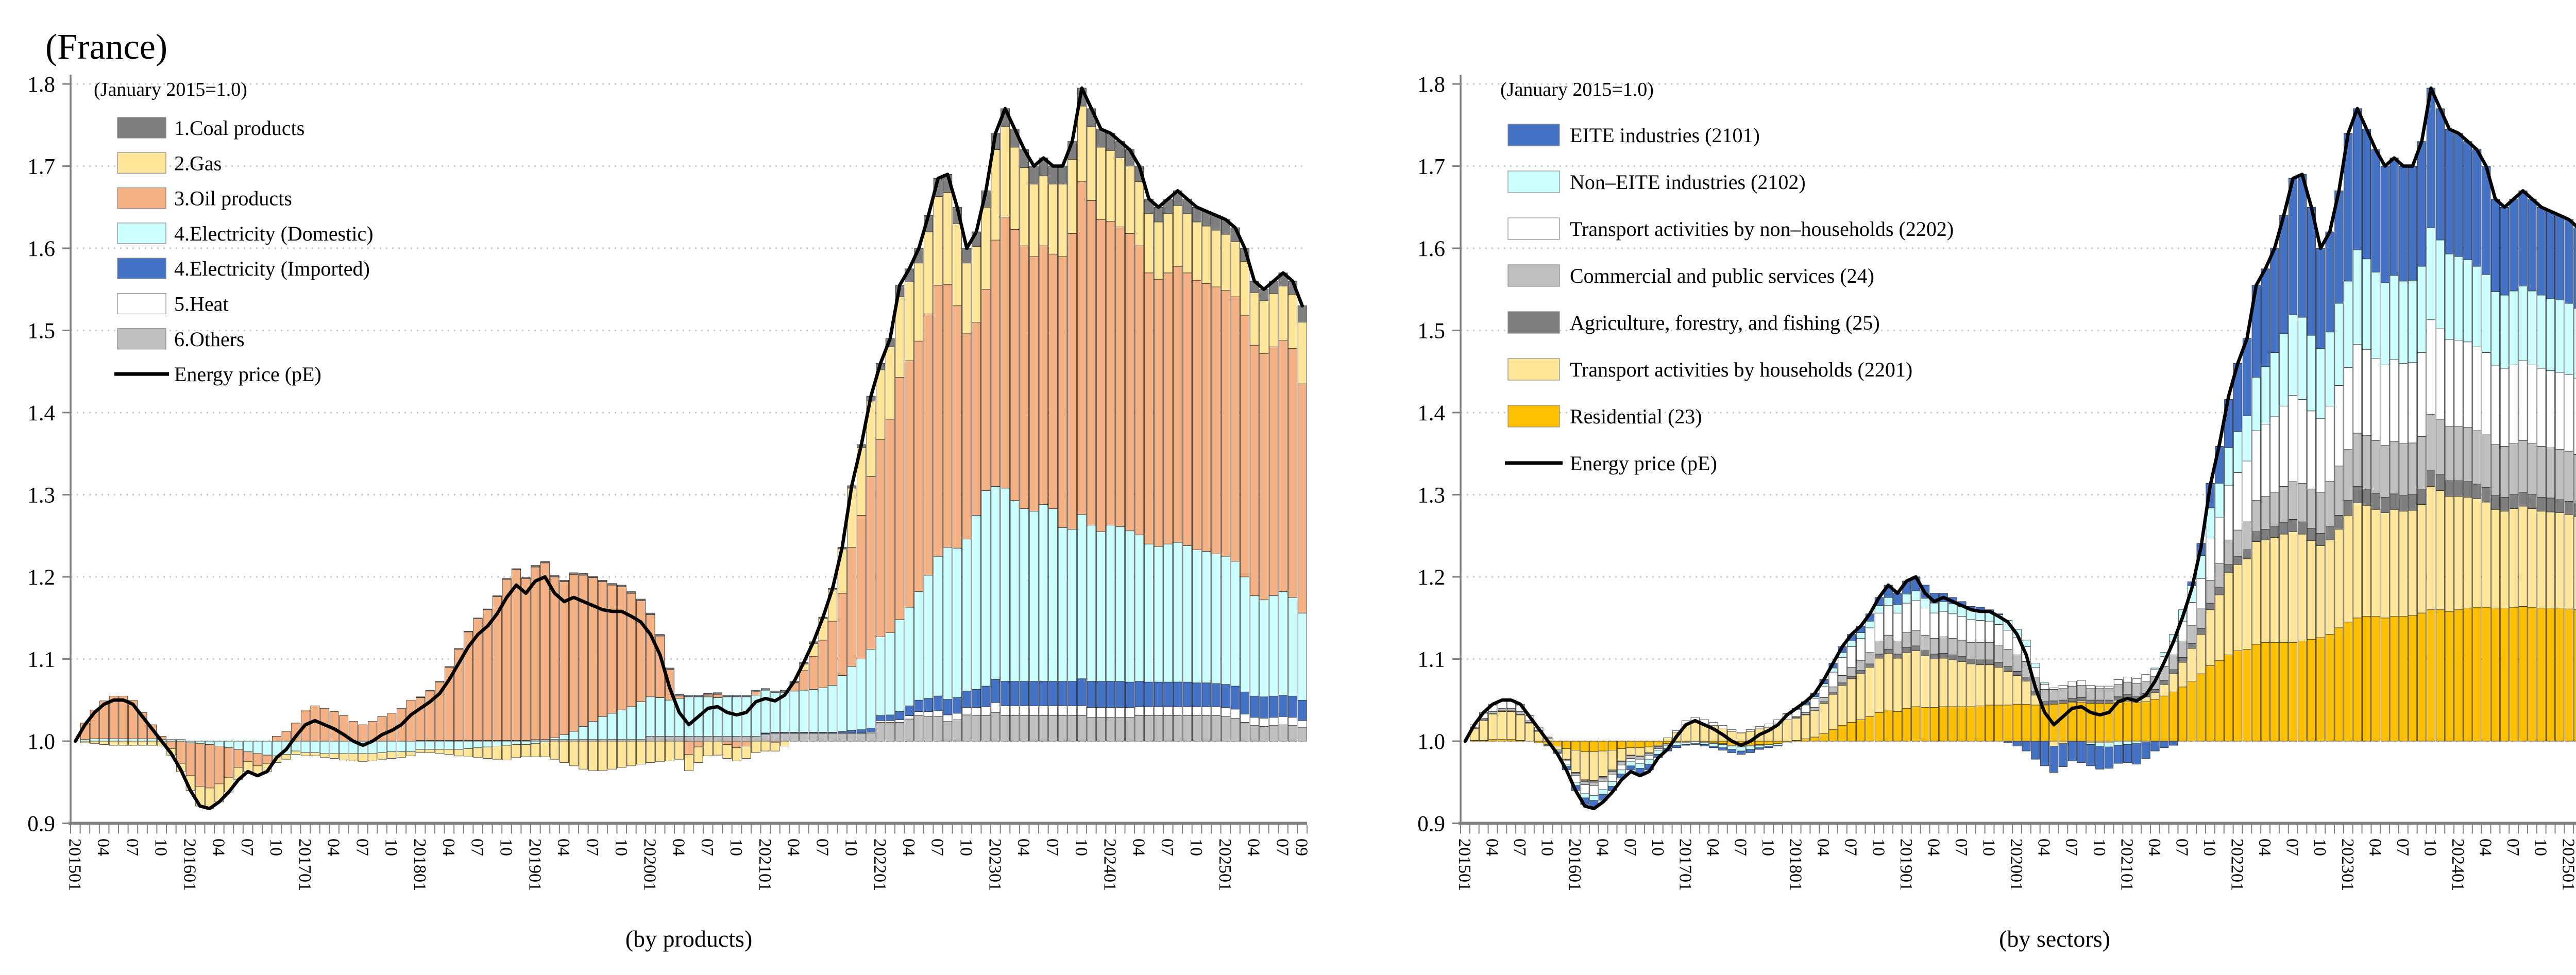 This screenshot has height=975, width=2576. What do you see at coordinates (1722, 275) in the screenshot?
I see `legend-label: Commercial and public services (24)` at bounding box center [1722, 275].